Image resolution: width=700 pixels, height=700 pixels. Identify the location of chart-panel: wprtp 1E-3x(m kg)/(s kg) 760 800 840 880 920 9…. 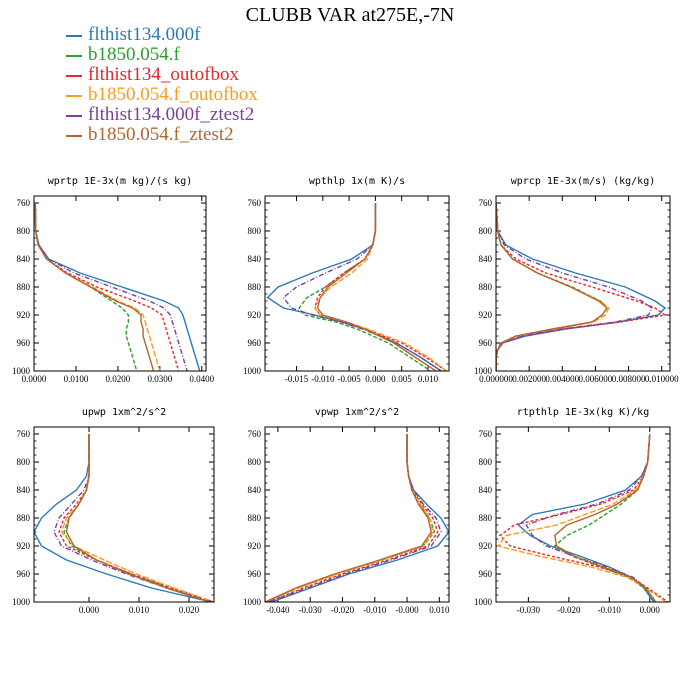
(113, 280).